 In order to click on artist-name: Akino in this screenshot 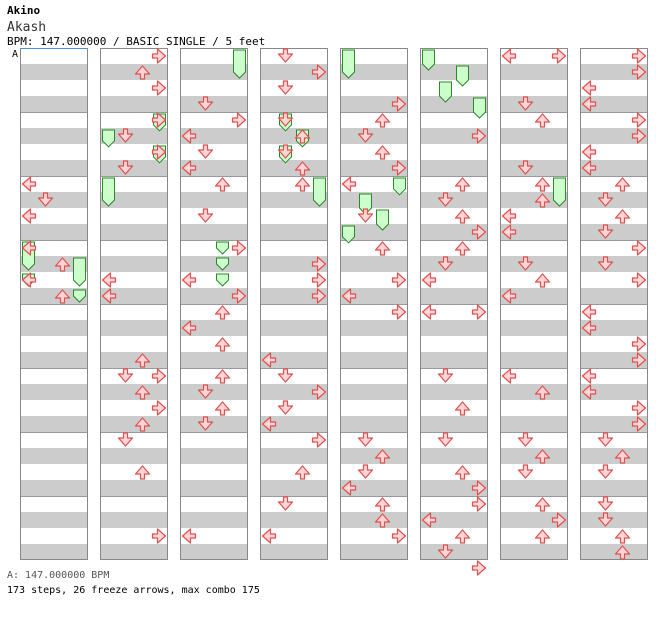, I will do `click(24, 10)`.